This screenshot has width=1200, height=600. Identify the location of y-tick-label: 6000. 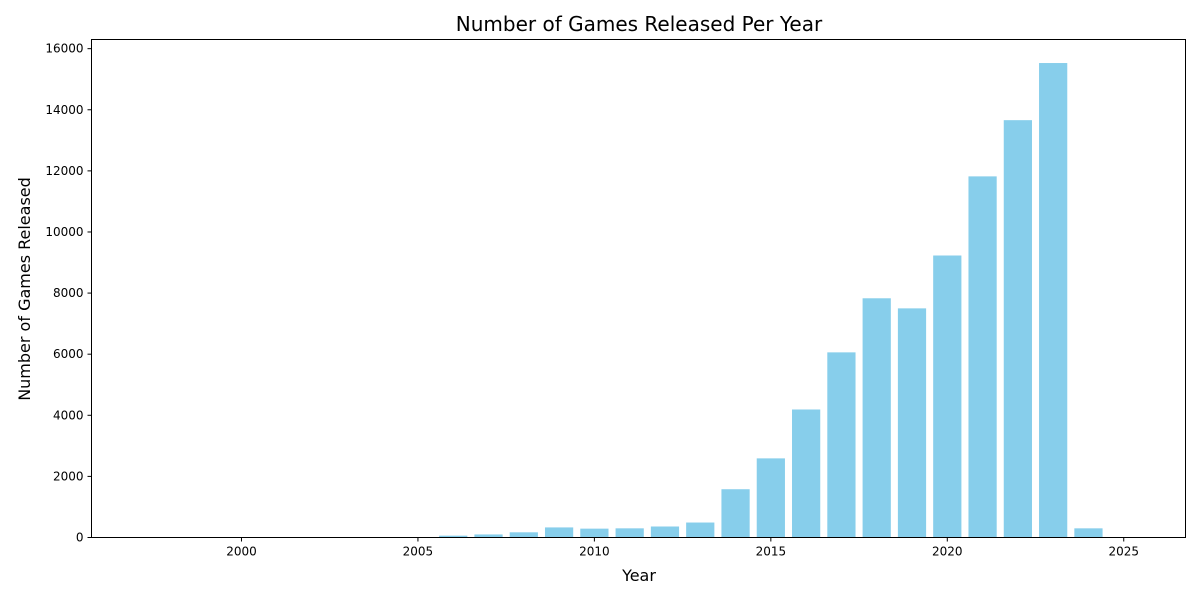
(68, 354).